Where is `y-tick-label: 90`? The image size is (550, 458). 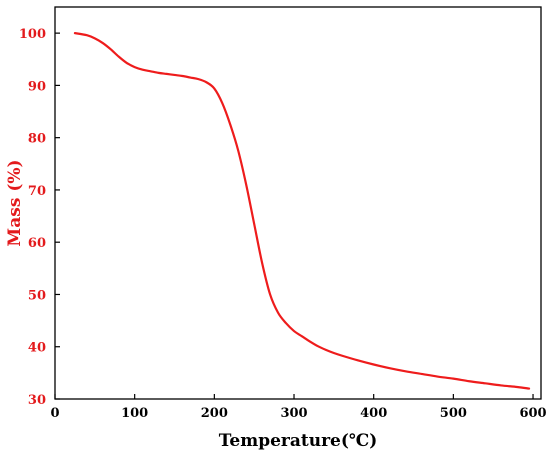 y-tick-label: 90 is located at coordinates (37, 86).